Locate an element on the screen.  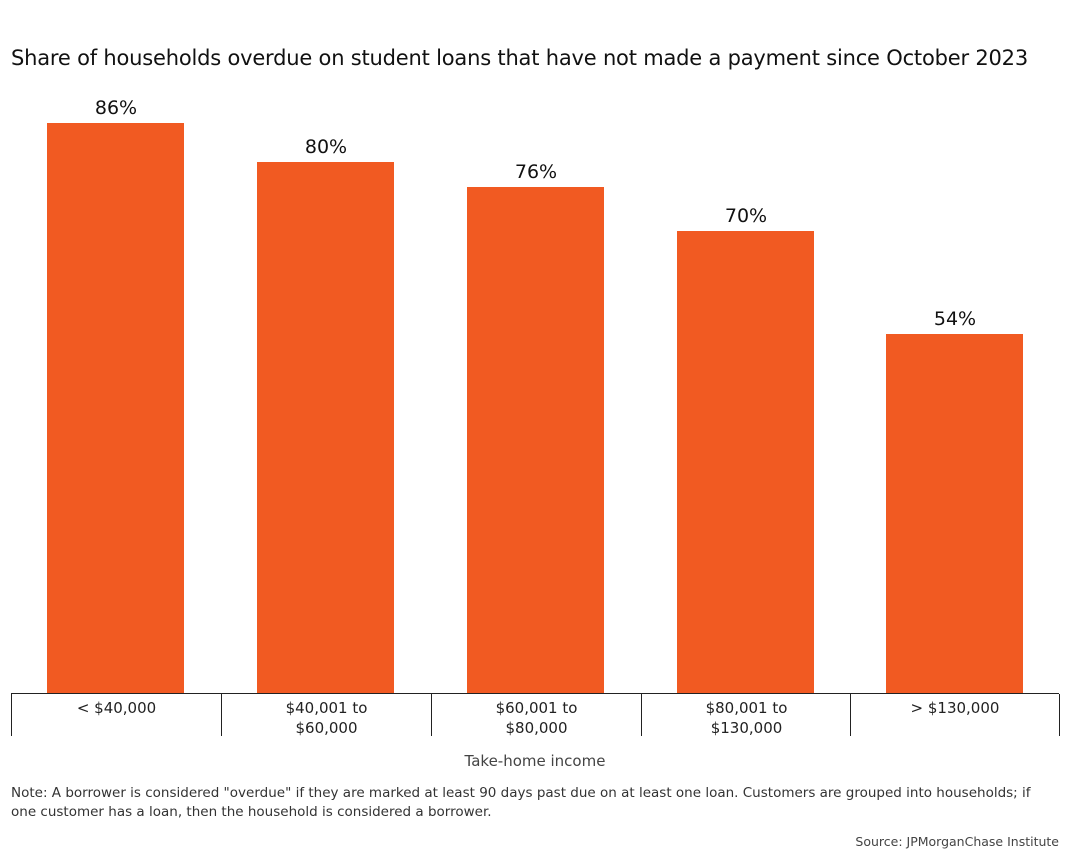
bar-value-label: 80% is located at coordinates (326, 147).